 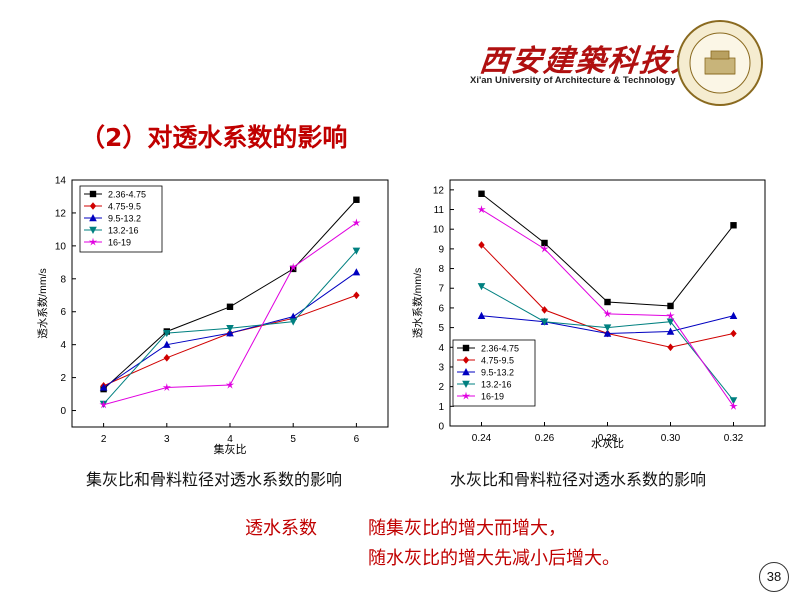 What do you see at coordinates (774, 577) in the screenshot?
I see `page-number: 38` at bounding box center [774, 577].